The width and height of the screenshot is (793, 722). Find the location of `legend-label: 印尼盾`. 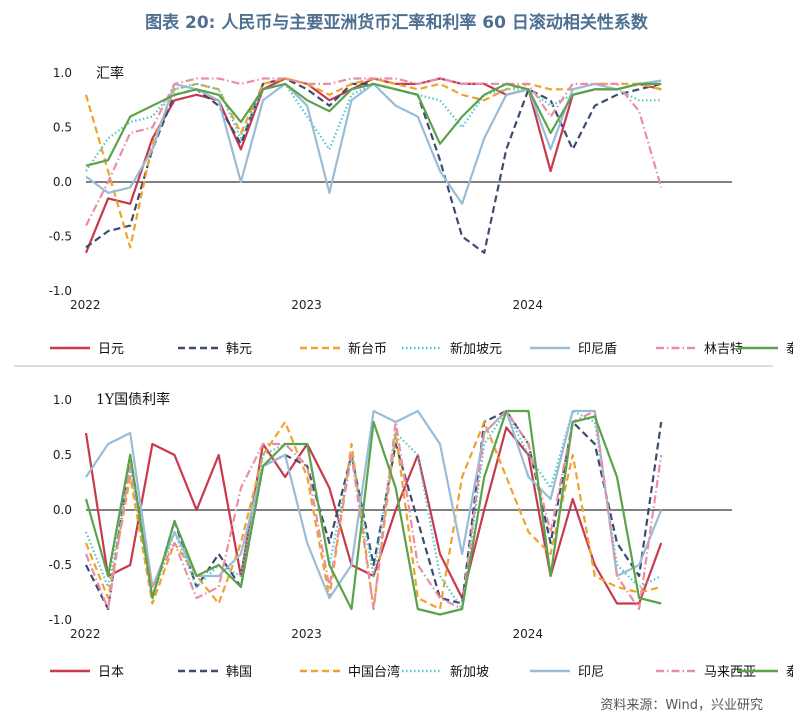

legend-label: 印尼盾 is located at coordinates (597, 349).